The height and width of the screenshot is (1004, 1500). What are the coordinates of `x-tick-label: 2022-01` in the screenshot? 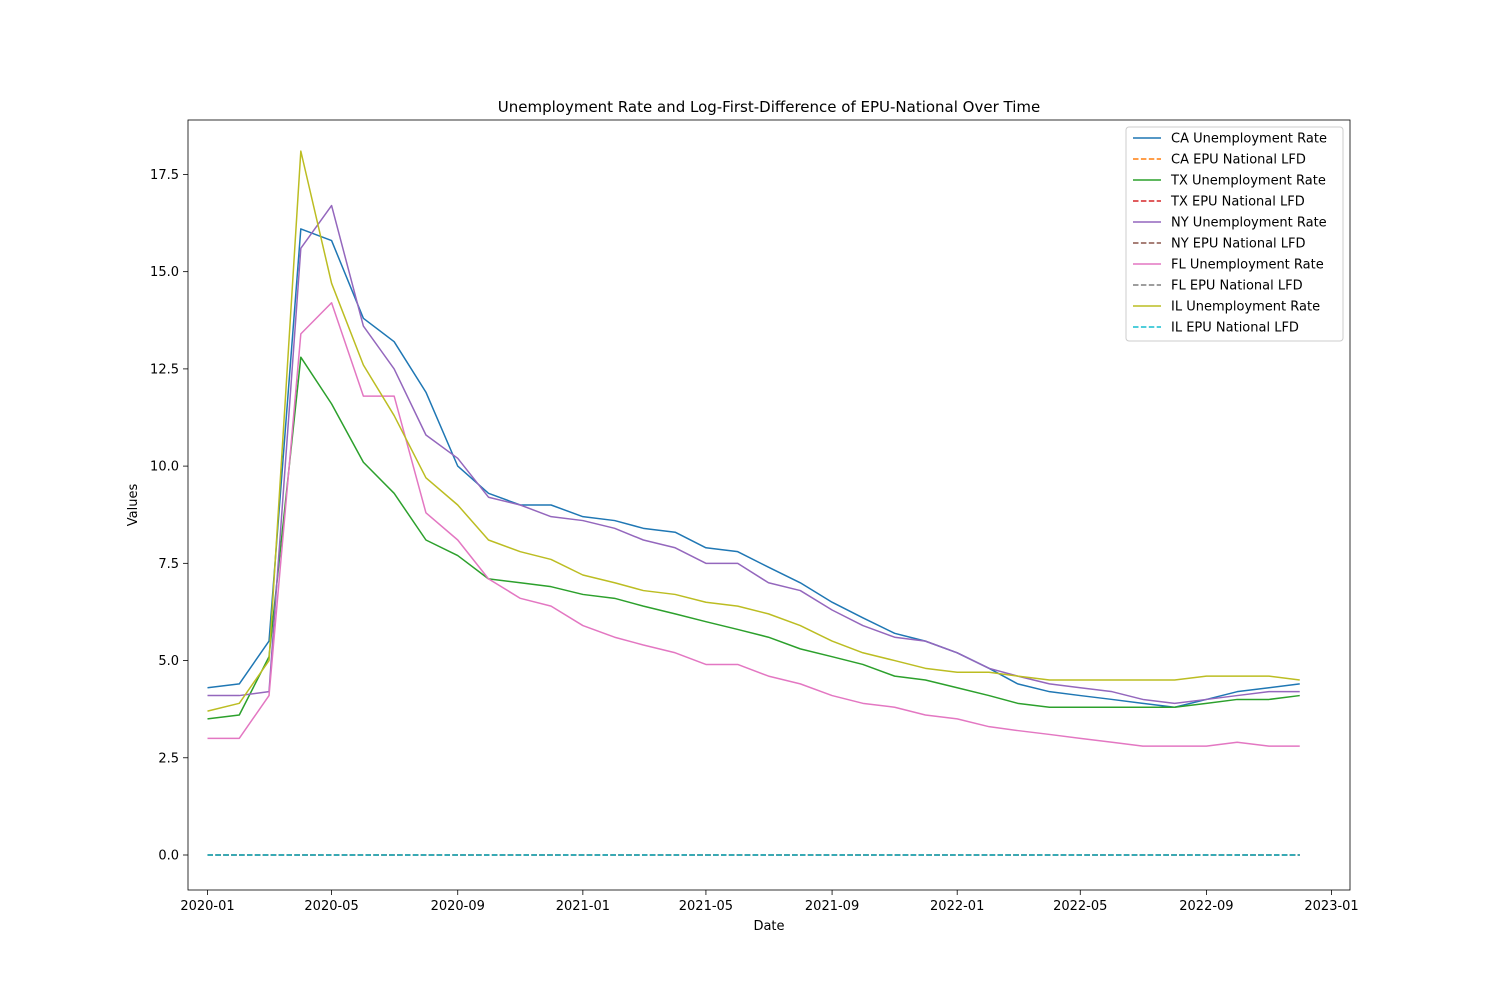 It's located at (957, 906).